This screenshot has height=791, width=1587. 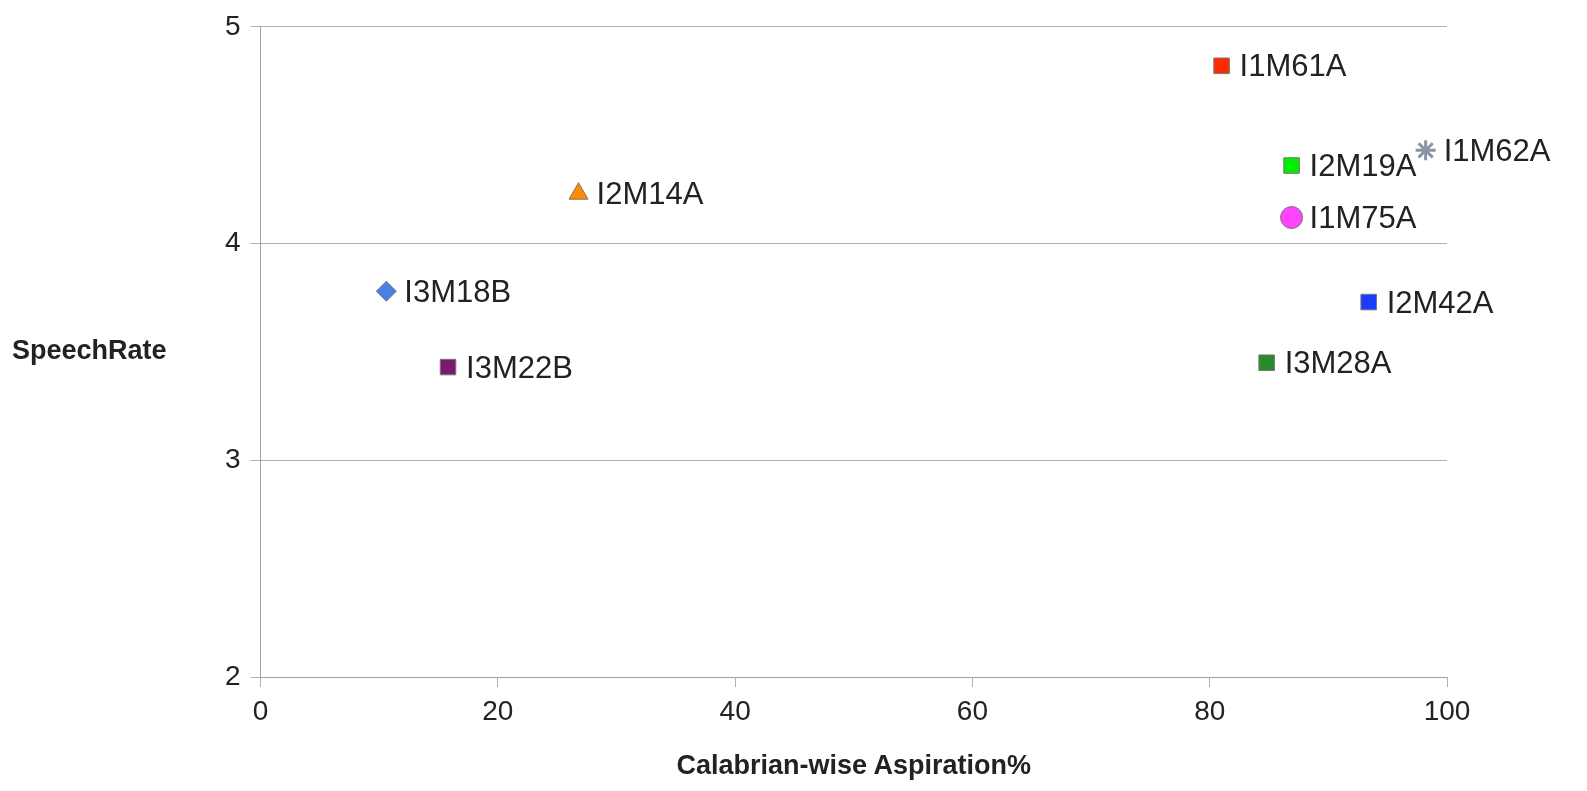 I want to click on series-label: I2M42A, so click(x=1440, y=302).